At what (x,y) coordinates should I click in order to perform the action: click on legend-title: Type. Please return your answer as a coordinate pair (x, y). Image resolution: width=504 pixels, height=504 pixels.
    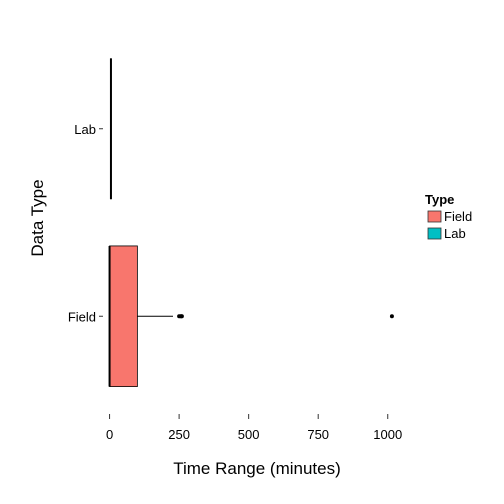
    Looking at the image, I should click on (439, 199).